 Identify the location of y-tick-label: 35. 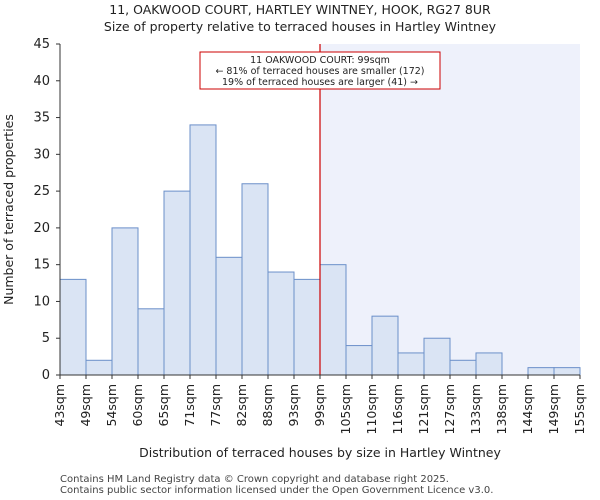
(41, 118).